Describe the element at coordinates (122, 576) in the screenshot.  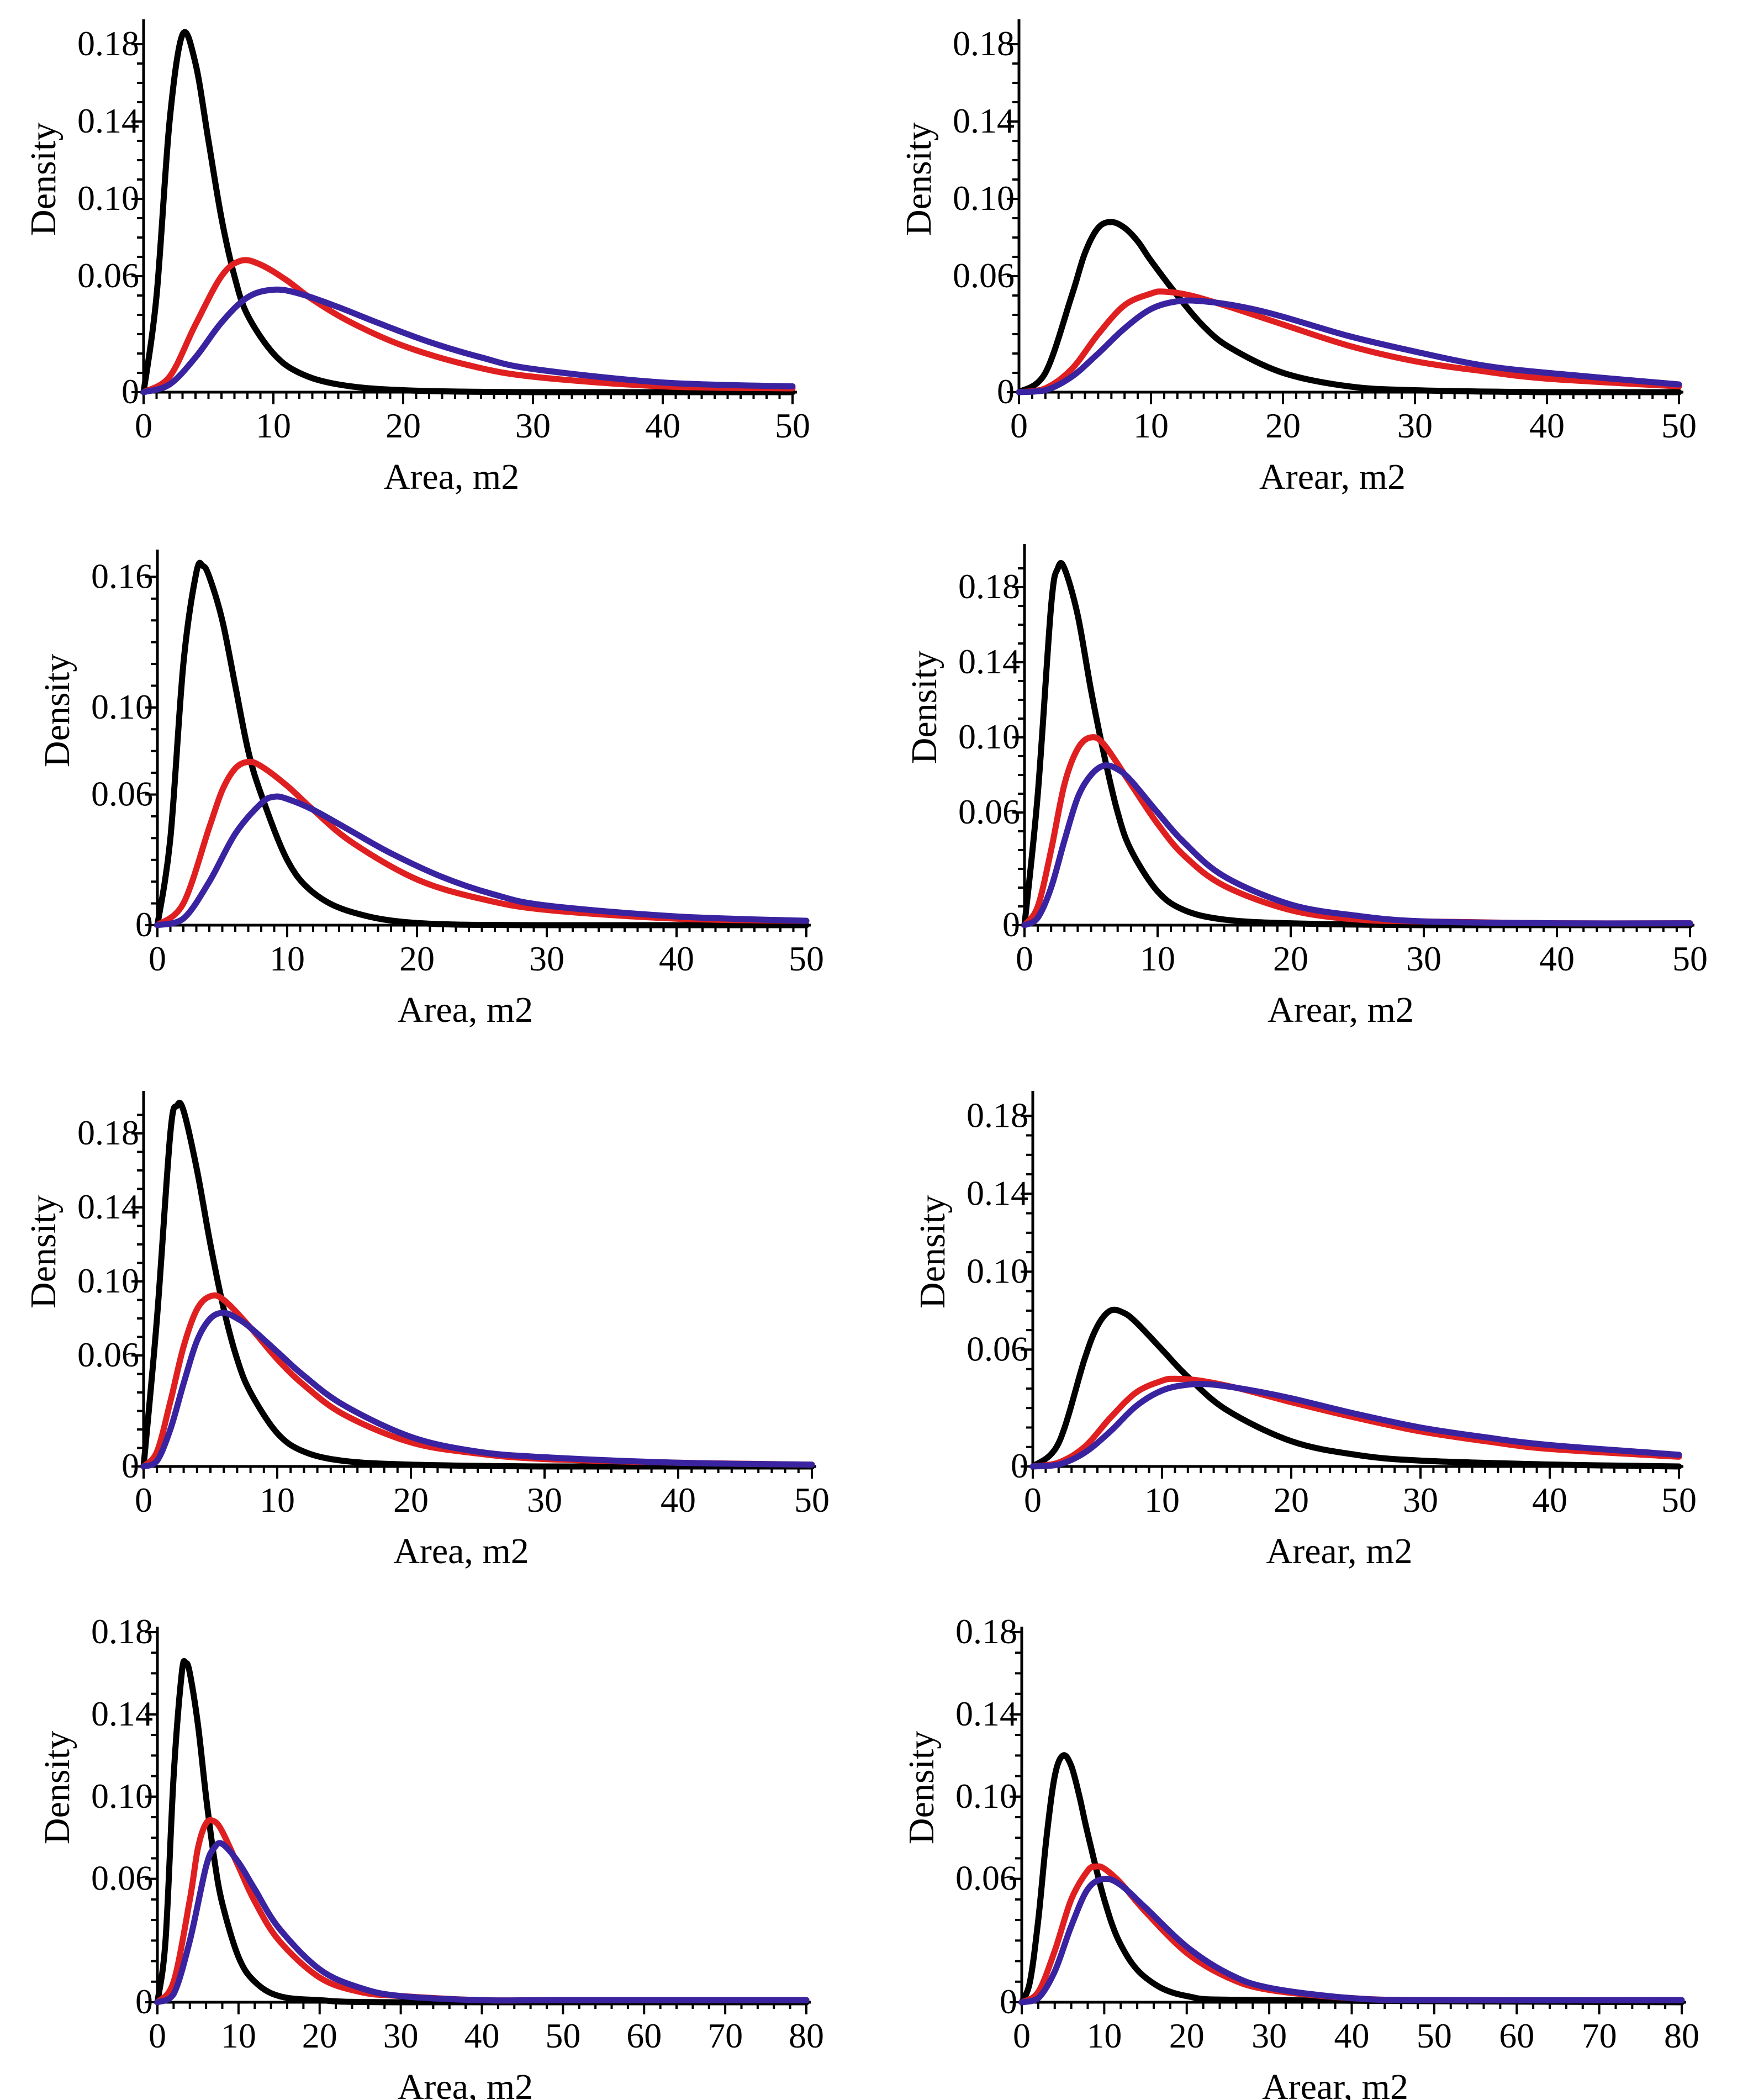
I see `y-tick-label: 0.16` at that location.